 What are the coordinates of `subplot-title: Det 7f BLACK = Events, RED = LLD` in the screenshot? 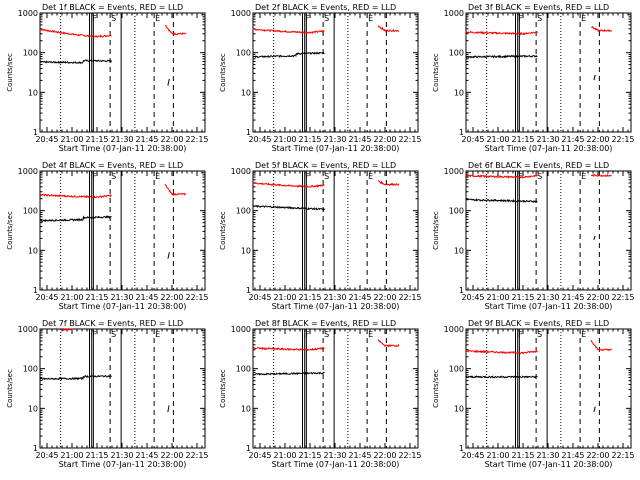 It's located at (112, 323).